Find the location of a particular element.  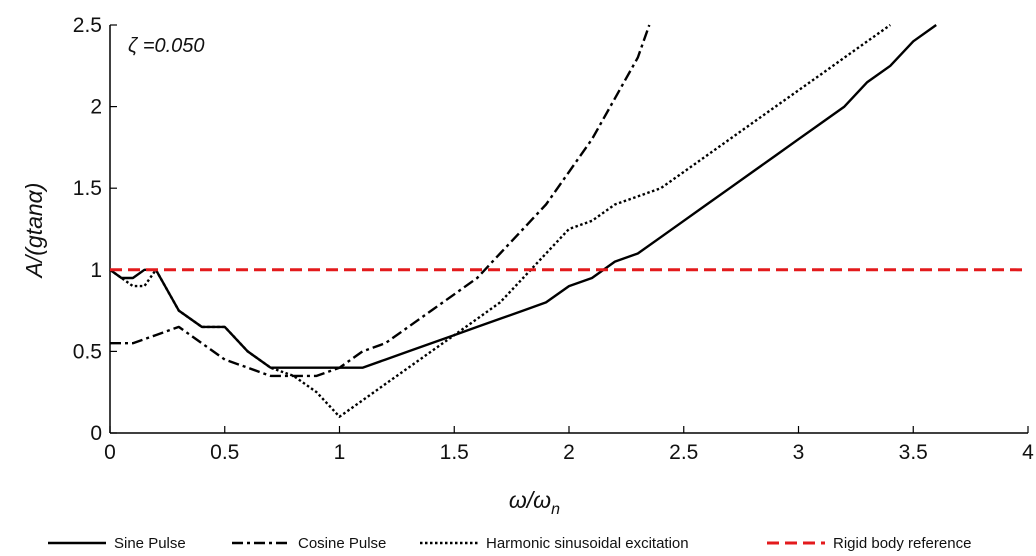

y-tick-label: 1 is located at coordinates (96, 270).